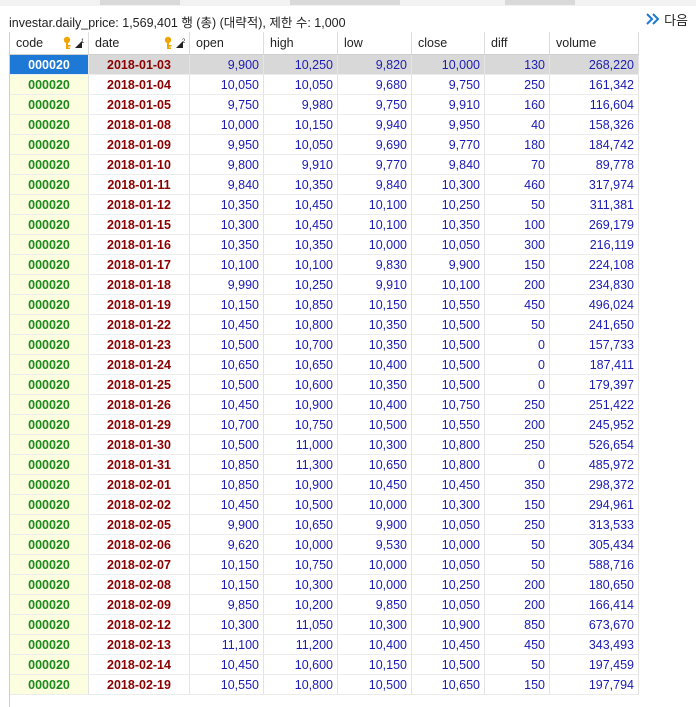 The image size is (696, 707). What do you see at coordinates (375, 105) in the screenshot?
I see `cell-low: 9,750` at bounding box center [375, 105].